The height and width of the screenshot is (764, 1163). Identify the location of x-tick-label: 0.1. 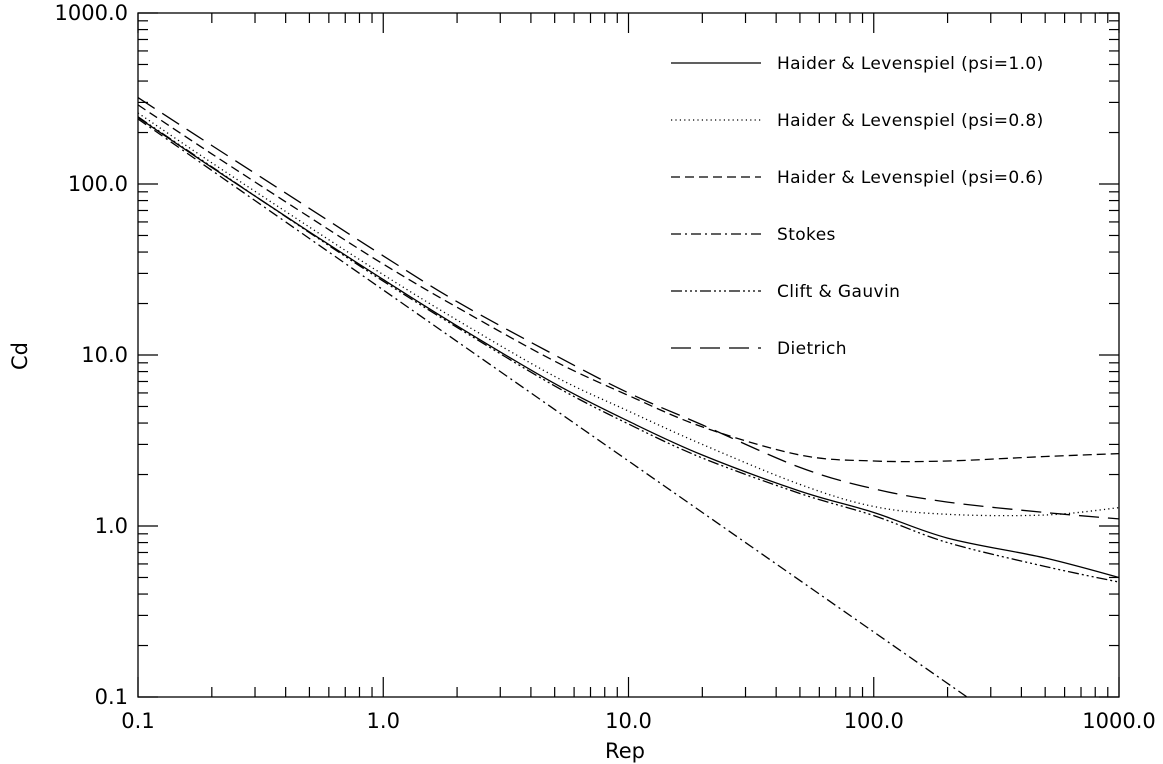
(137, 721).